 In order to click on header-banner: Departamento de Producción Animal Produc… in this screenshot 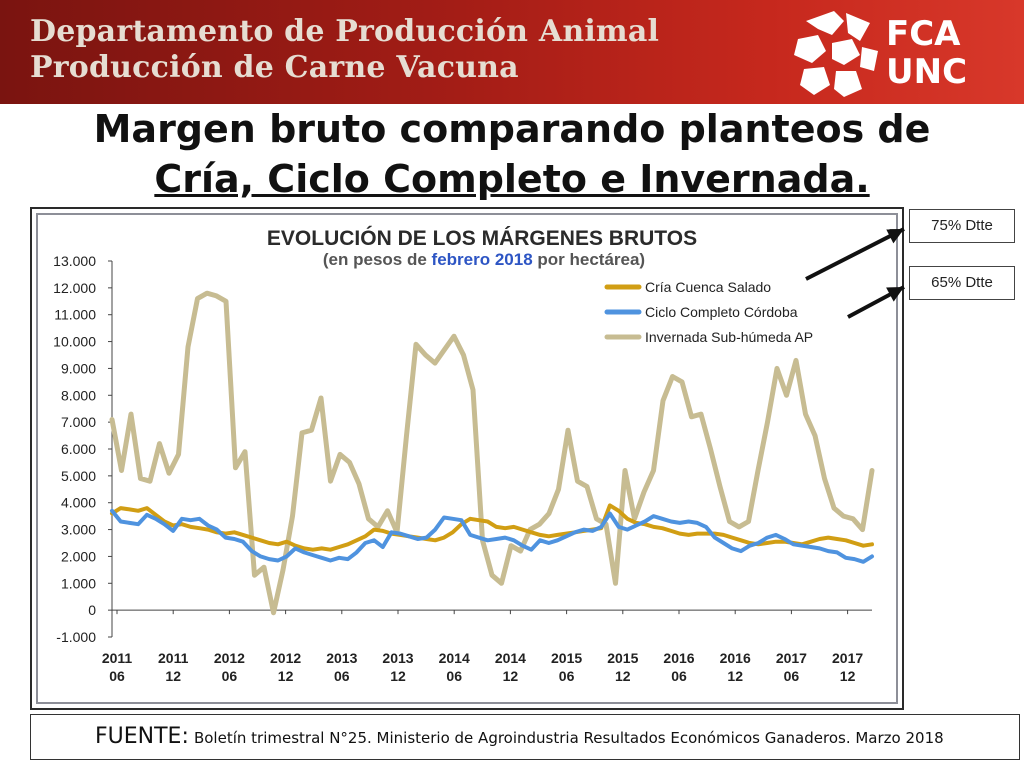, I will do `click(512, 52)`.